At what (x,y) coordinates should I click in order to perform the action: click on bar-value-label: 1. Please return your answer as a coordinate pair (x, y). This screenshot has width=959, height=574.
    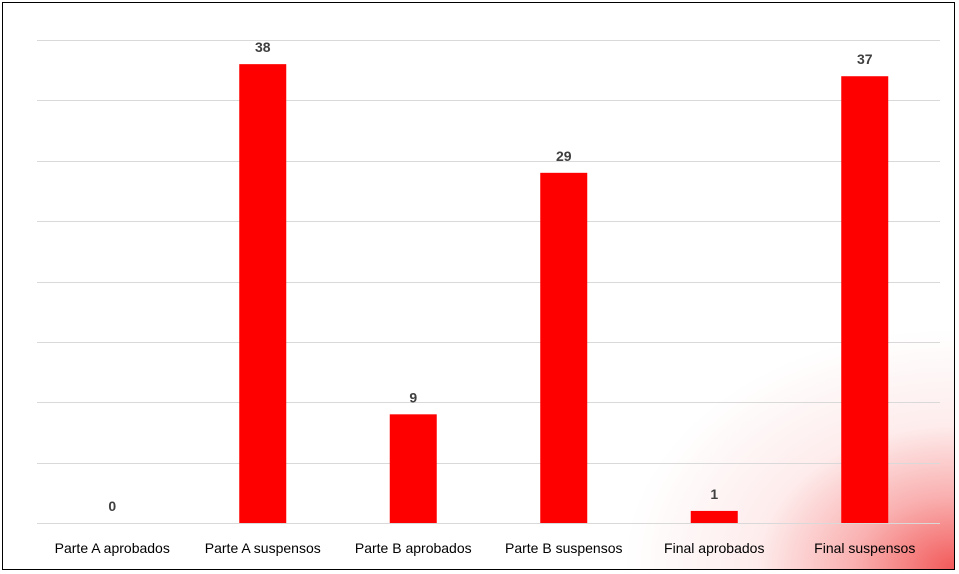
    Looking at the image, I should click on (714, 494).